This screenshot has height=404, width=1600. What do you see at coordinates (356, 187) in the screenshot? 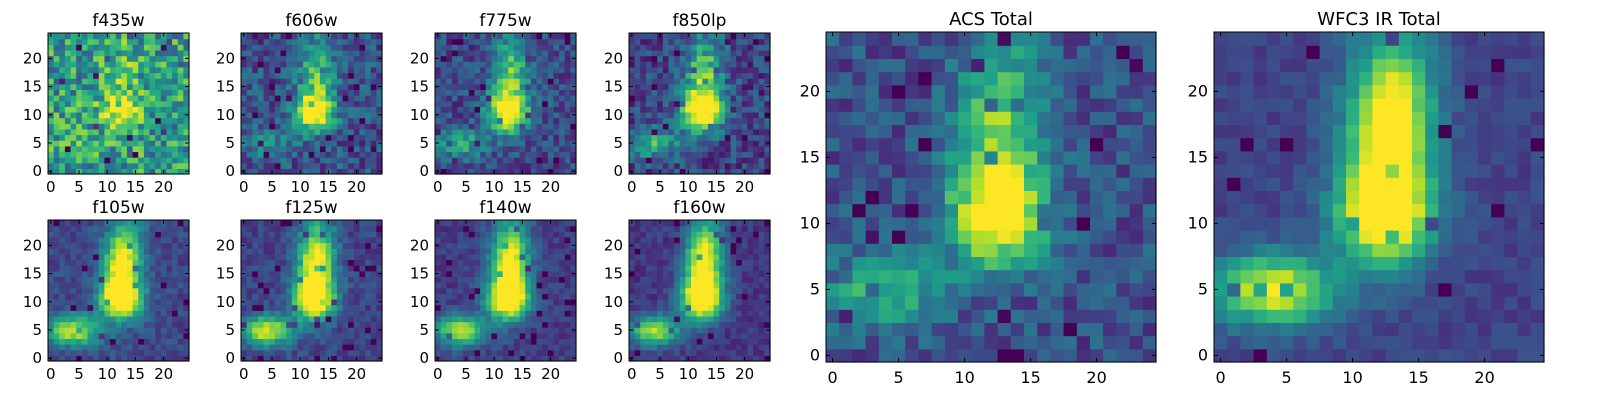
I see `x-tick-label: 20` at bounding box center [356, 187].